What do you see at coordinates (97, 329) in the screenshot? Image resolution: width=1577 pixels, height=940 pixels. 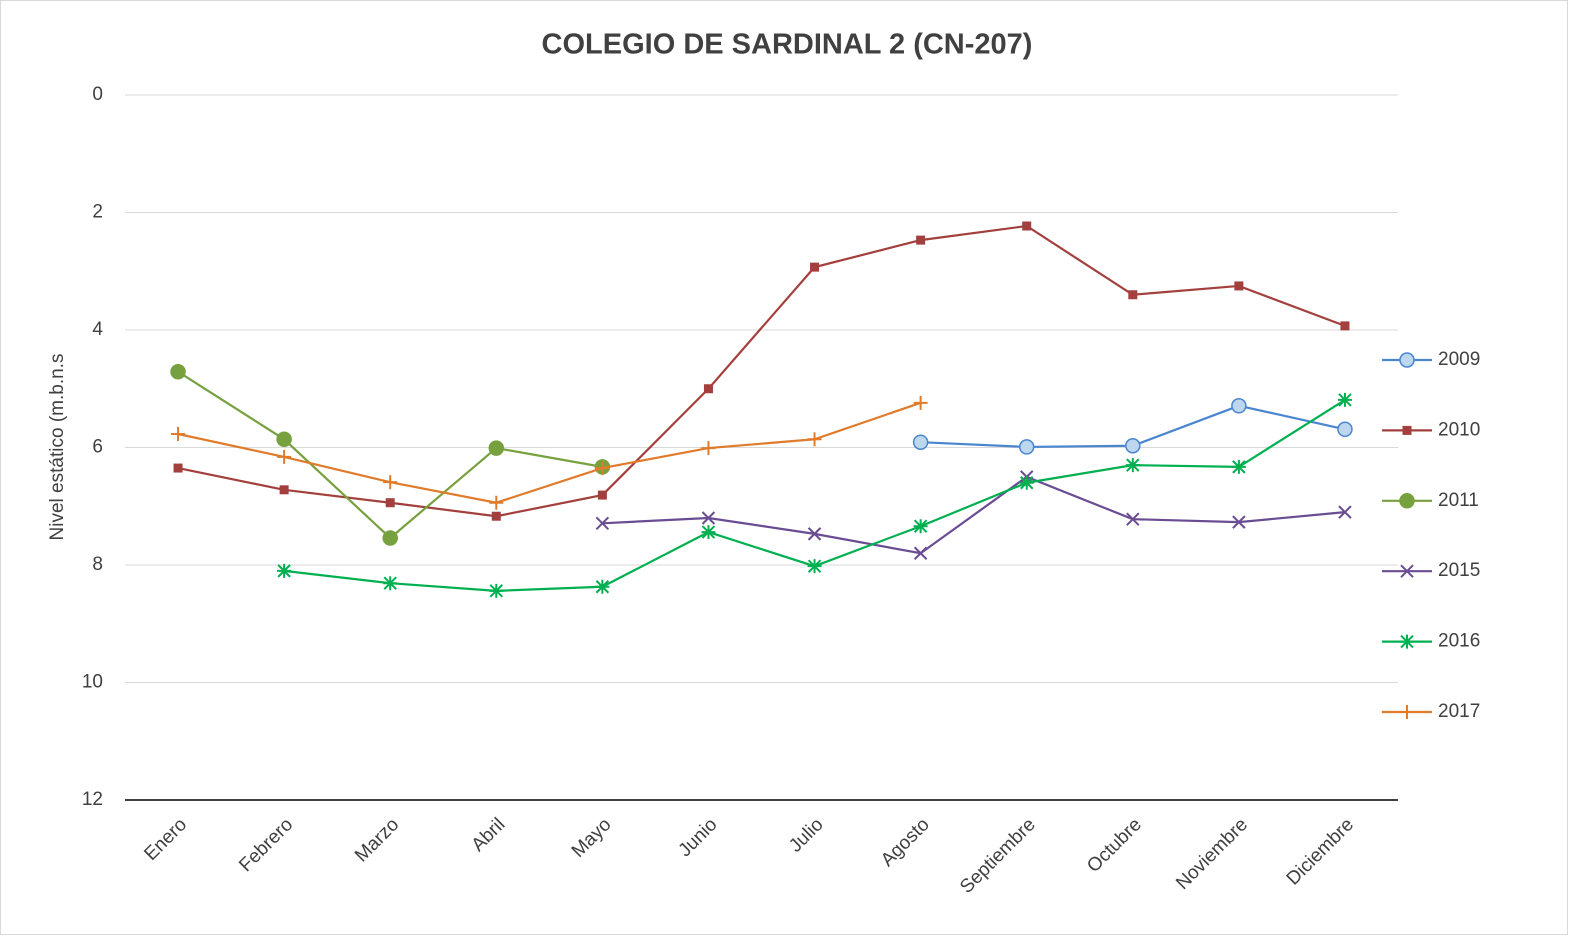 I see `y-tick-label: 4` at bounding box center [97, 329].